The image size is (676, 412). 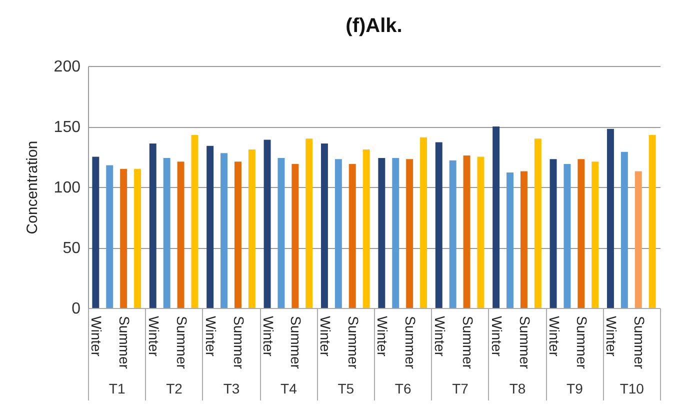 What do you see at coordinates (76, 309) in the screenshot?
I see `y-tick-label: 0` at bounding box center [76, 309].